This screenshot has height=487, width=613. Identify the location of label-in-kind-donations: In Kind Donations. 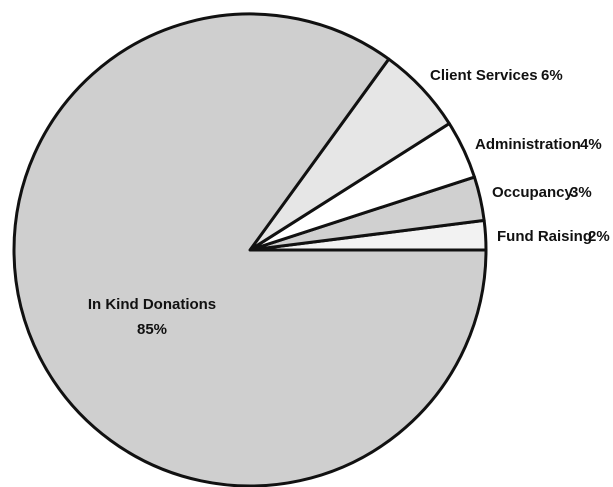
(152, 304).